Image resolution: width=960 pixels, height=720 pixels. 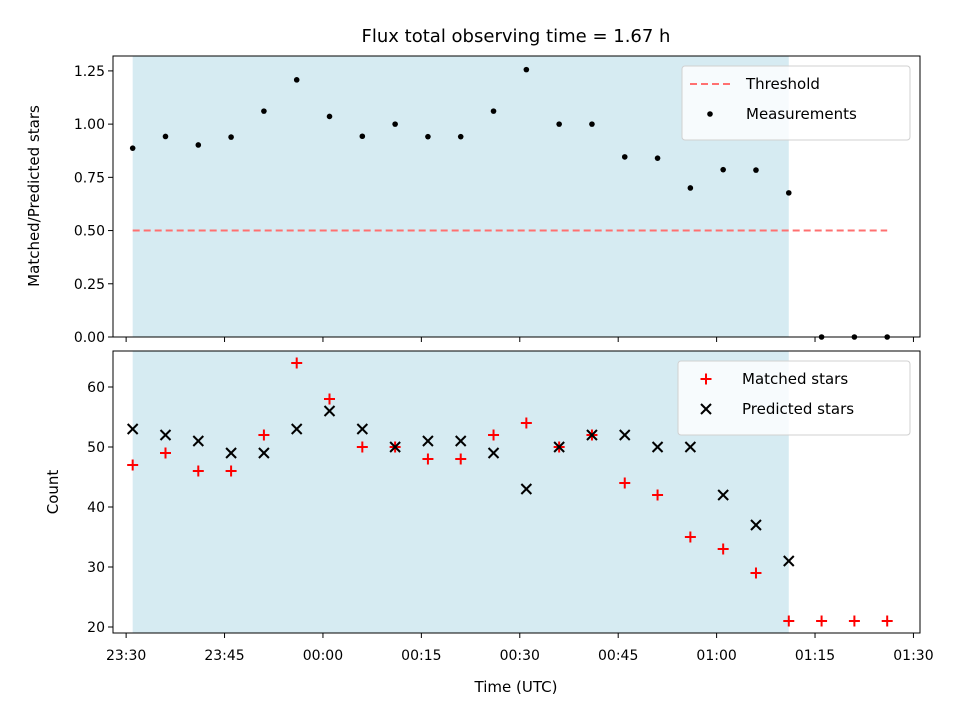 What do you see at coordinates (798, 409) in the screenshot?
I see `legend-label: Predicted stars` at bounding box center [798, 409].